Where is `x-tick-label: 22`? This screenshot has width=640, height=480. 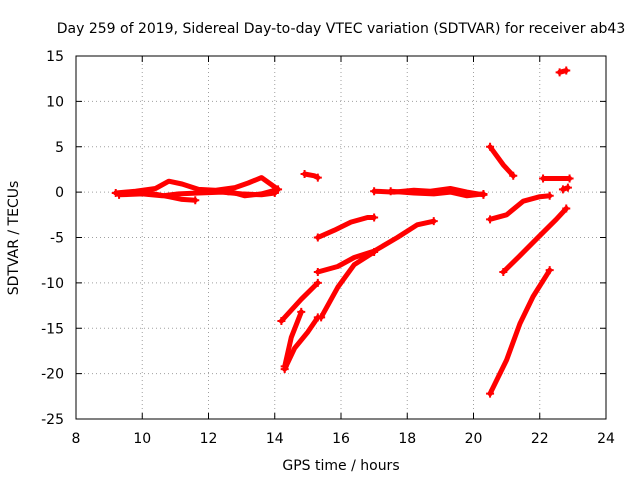 x-tick-label: 22 is located at coordinates (540, 439).